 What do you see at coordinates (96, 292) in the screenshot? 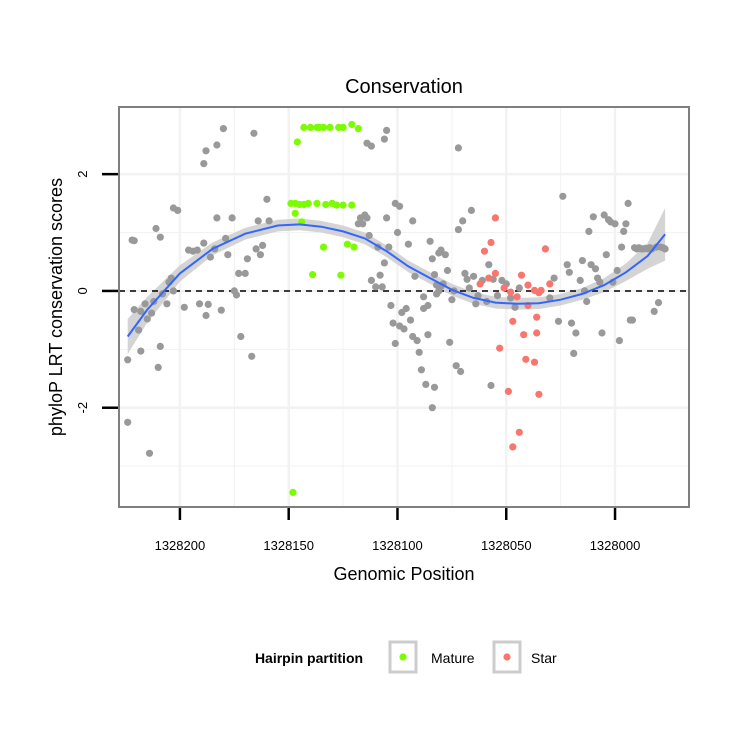
I see `y-axis: 2 0 -2` at bounding box center [96, 292].